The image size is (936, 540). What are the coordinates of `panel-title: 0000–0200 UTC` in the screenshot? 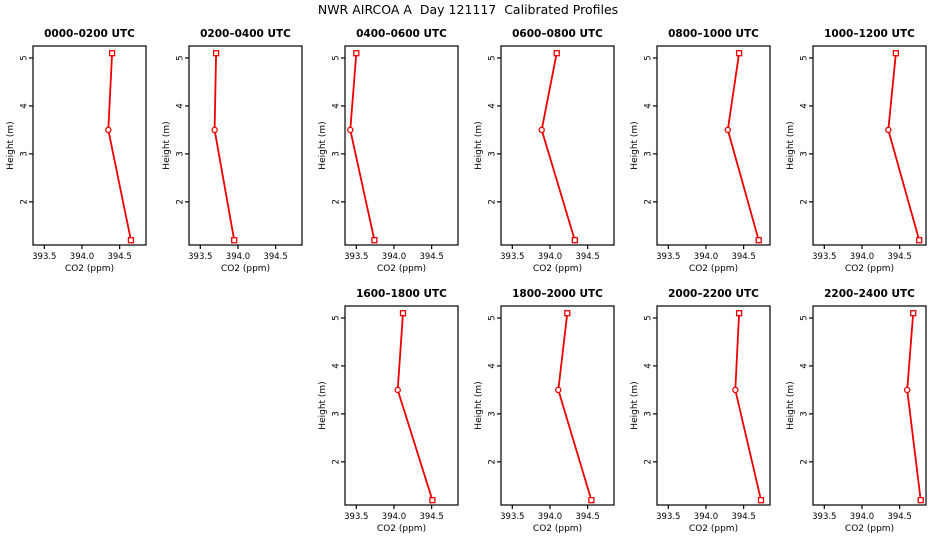 It's located at (89, 34).